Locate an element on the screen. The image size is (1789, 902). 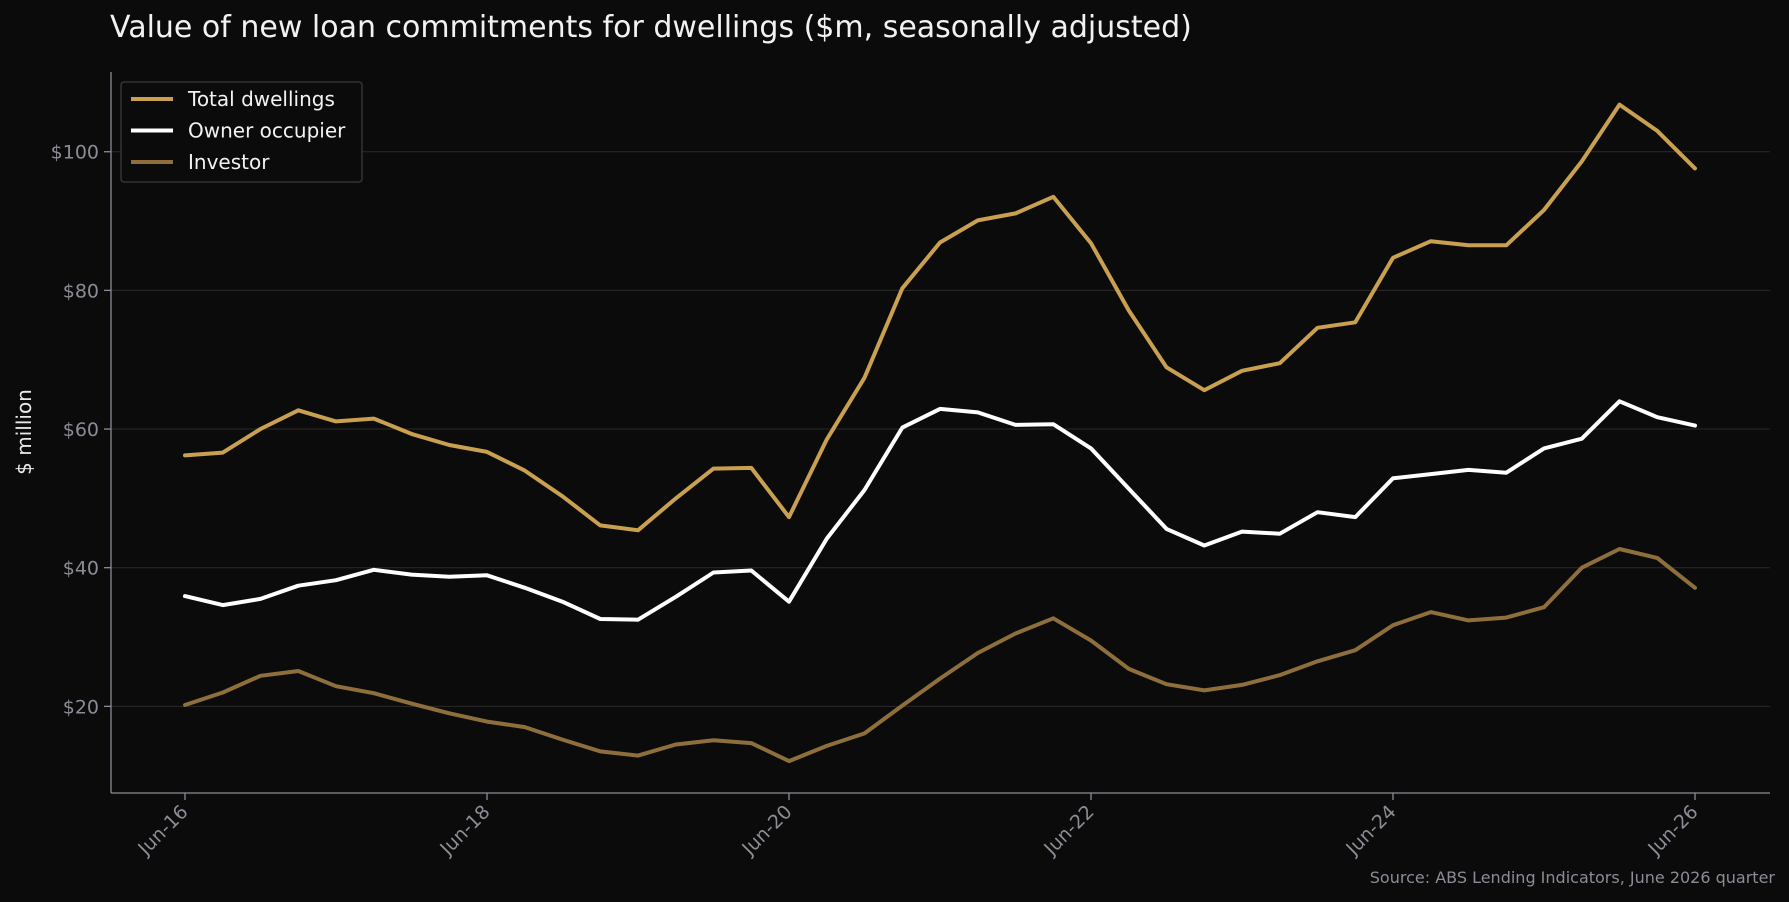
legend-label-total-dwellings: Total dwellings is located at coordinates (261, 99).